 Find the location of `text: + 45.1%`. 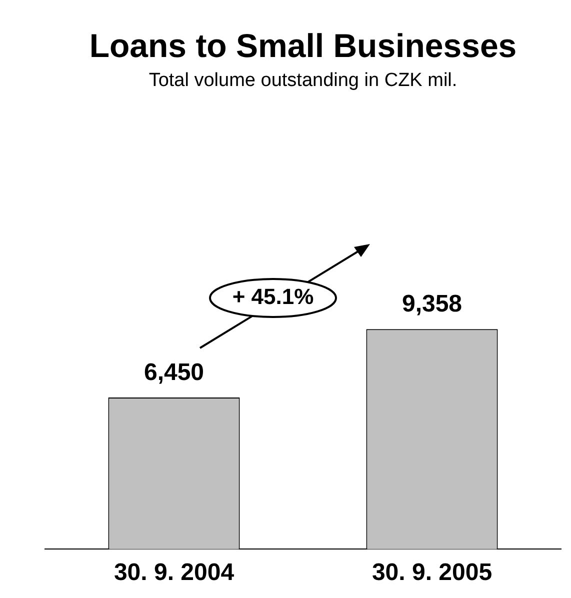

text: + 45.1% is located at coordinates (273, 297).